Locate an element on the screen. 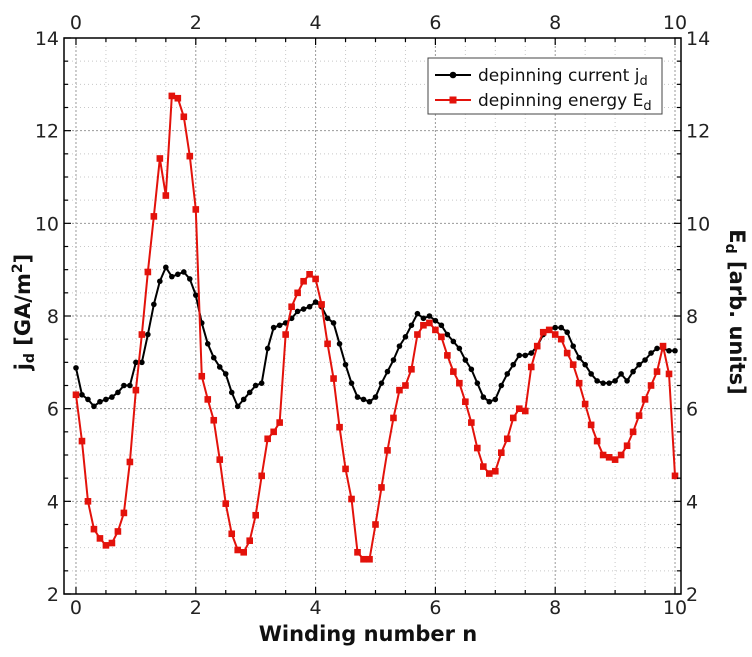  x-tick-label-top: 6 is located at coordinates (435, 23).